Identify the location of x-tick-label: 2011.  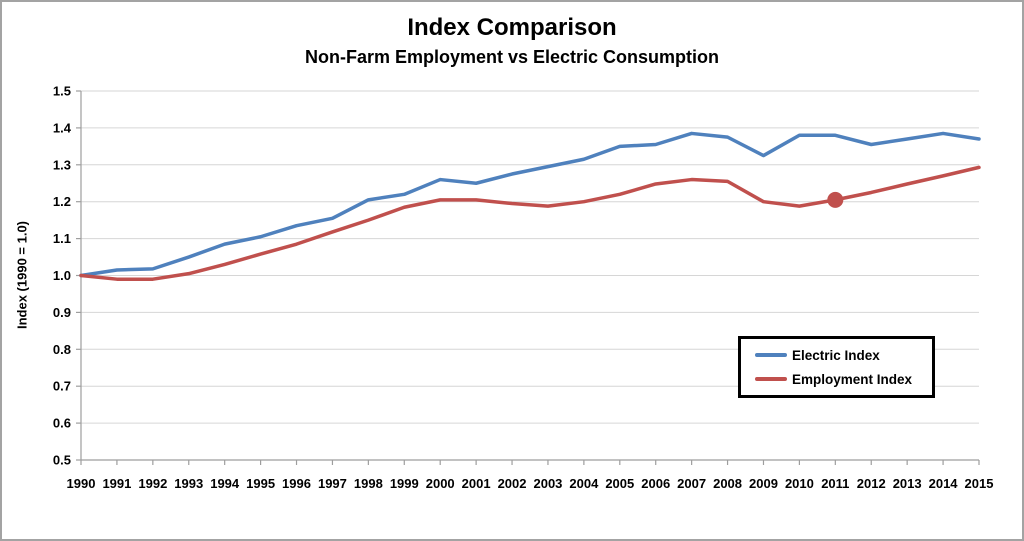
(835, 483).